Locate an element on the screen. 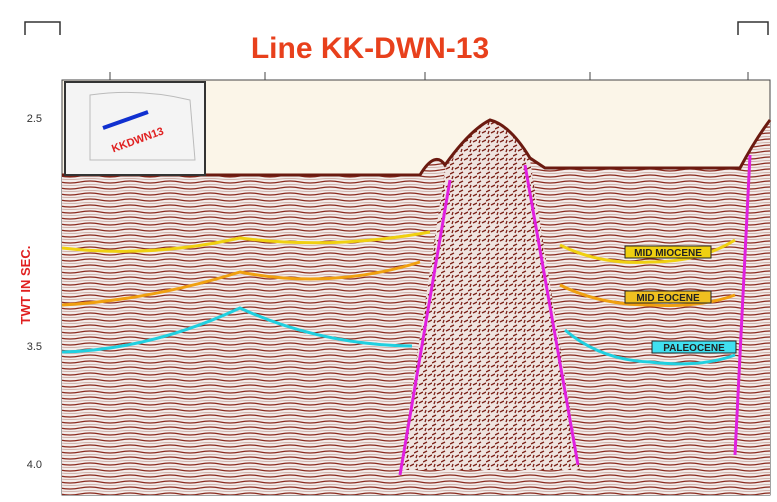 This screenshot has height=502, width=777. inset-map is located at coordinates (135, 128).